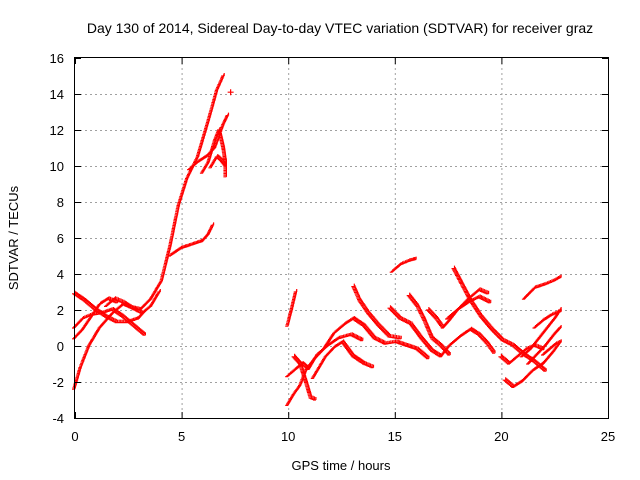  What do you see at coordinates (57, 166) in the screenshot?
I see `y-tick-label: 10` at bounding box center [57, 166].